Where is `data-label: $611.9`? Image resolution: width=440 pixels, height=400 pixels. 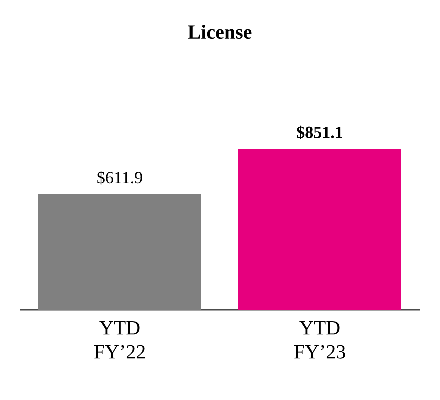
data-label: $611.9 is located at coordinates (120, 178).